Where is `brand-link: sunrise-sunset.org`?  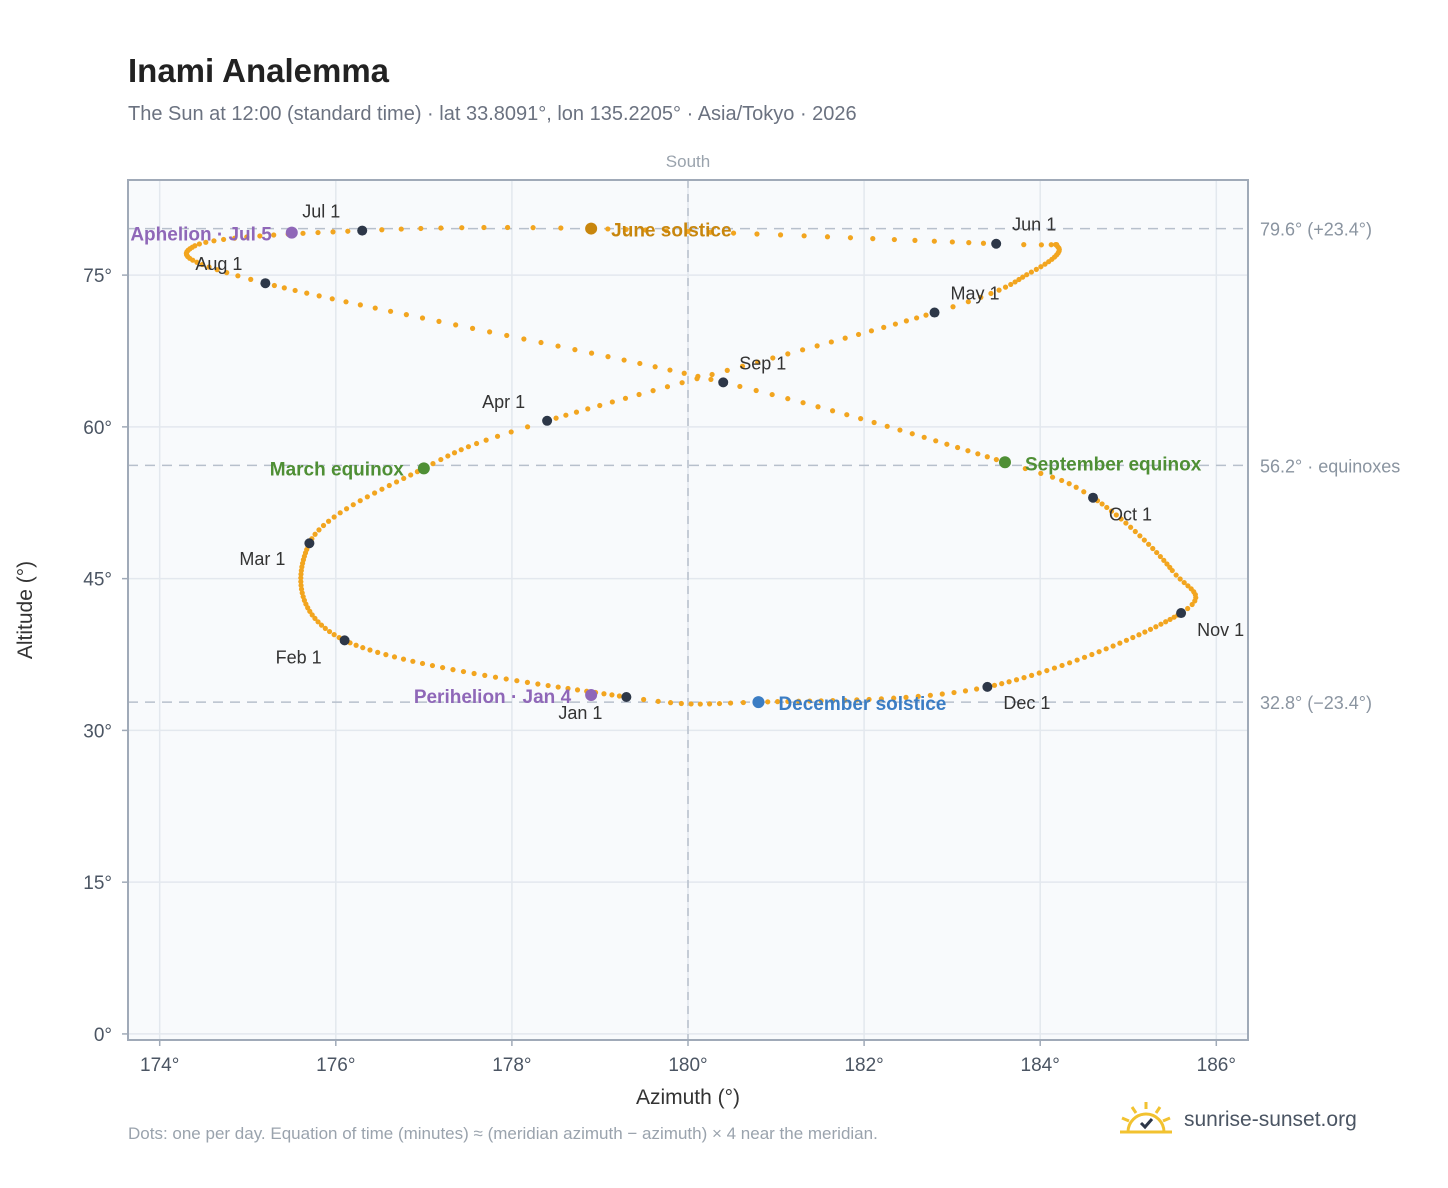 brand-link: sunrise-sunset.org is located at coordinates (1237, 1119).